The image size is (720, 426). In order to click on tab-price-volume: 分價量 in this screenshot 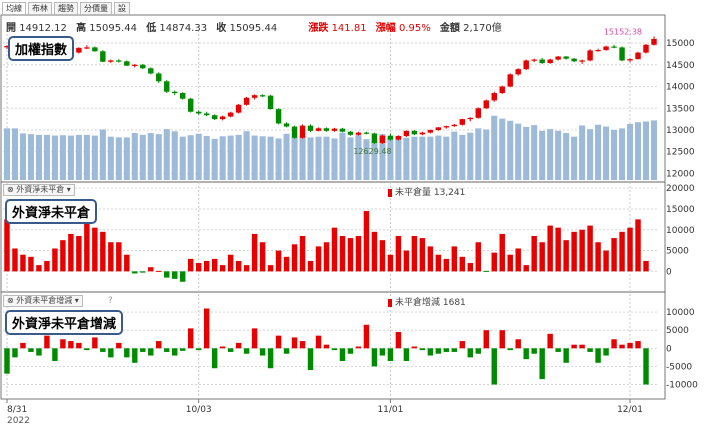, I will do `click(96, 8)`.